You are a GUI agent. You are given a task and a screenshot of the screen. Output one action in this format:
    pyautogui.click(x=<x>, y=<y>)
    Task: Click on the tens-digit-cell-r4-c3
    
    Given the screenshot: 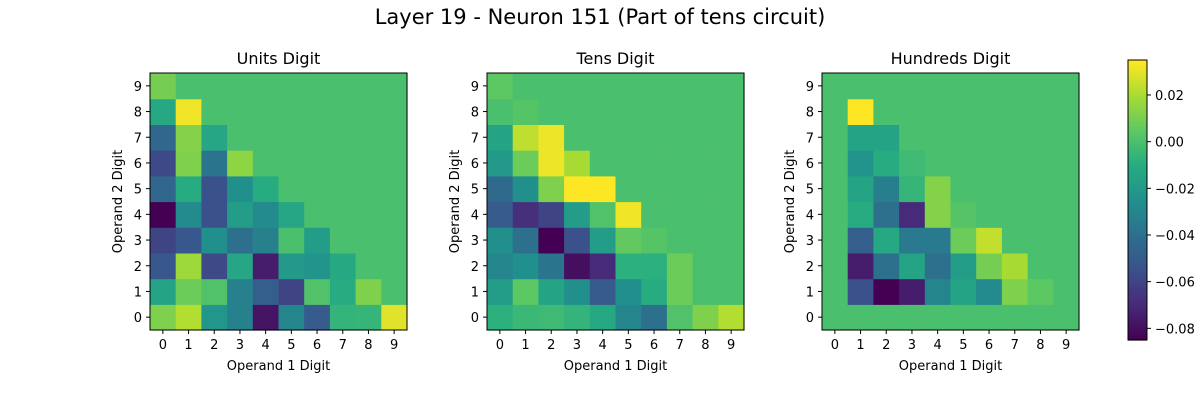 What is the action you would take?
    pyautogui.click(x=577, y=214)
    